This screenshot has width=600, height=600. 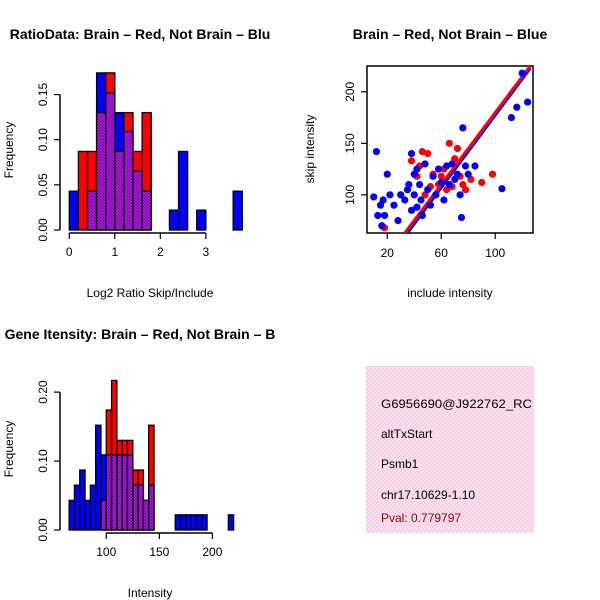 What do you see at coordinates (450, 34) in the screenshot?
I see `chart2-title: Brain – Red, Not Brain – Blue` at bounding box center [450, 34].